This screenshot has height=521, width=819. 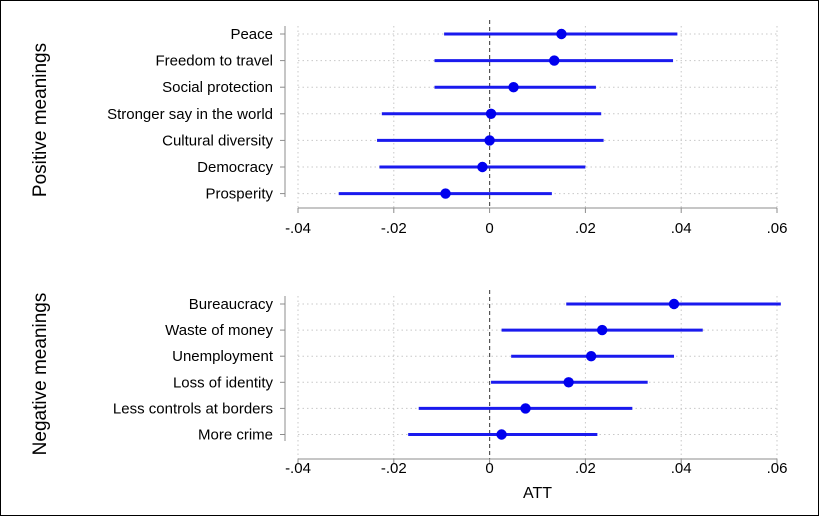 What do you see at coordinates (190, 114) in the screenshot?
I see `category-label: Stronger say in the world` at bounding box center [190, 114].